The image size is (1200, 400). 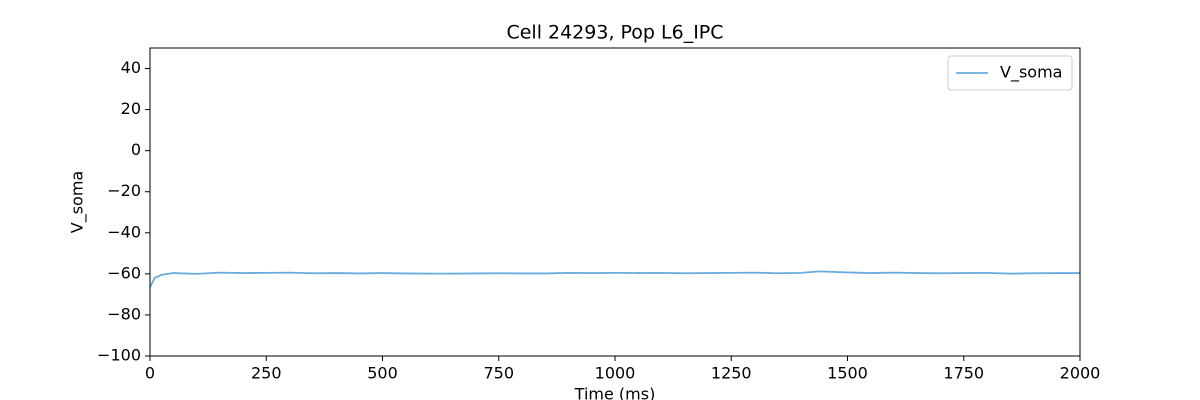 What do you see at coordinates (382, 373) in the screenshot?
I see `x-tick-label: 500` at bounding box center [382, 373].